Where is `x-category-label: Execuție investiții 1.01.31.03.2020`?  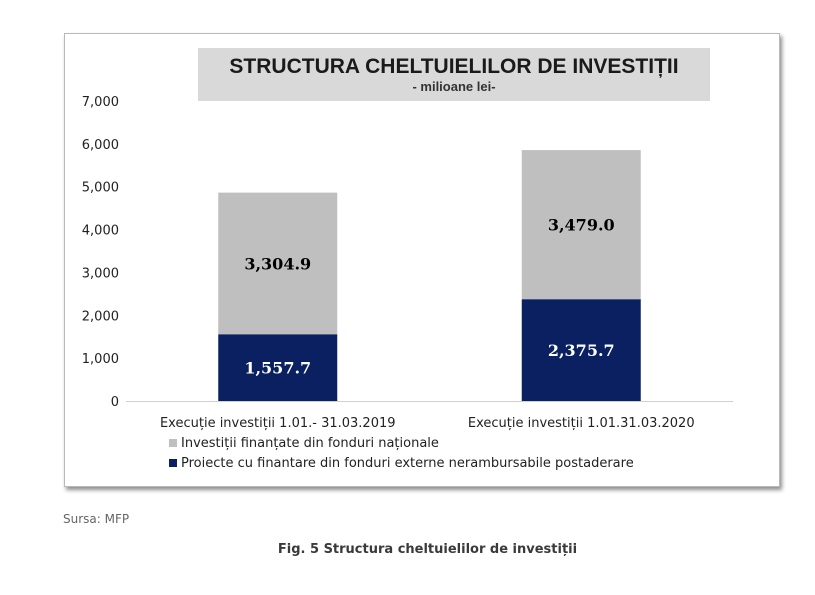 x-category-label: Execuție investiții 1.01.31.03.2020 is located at coordinates (581, 423).